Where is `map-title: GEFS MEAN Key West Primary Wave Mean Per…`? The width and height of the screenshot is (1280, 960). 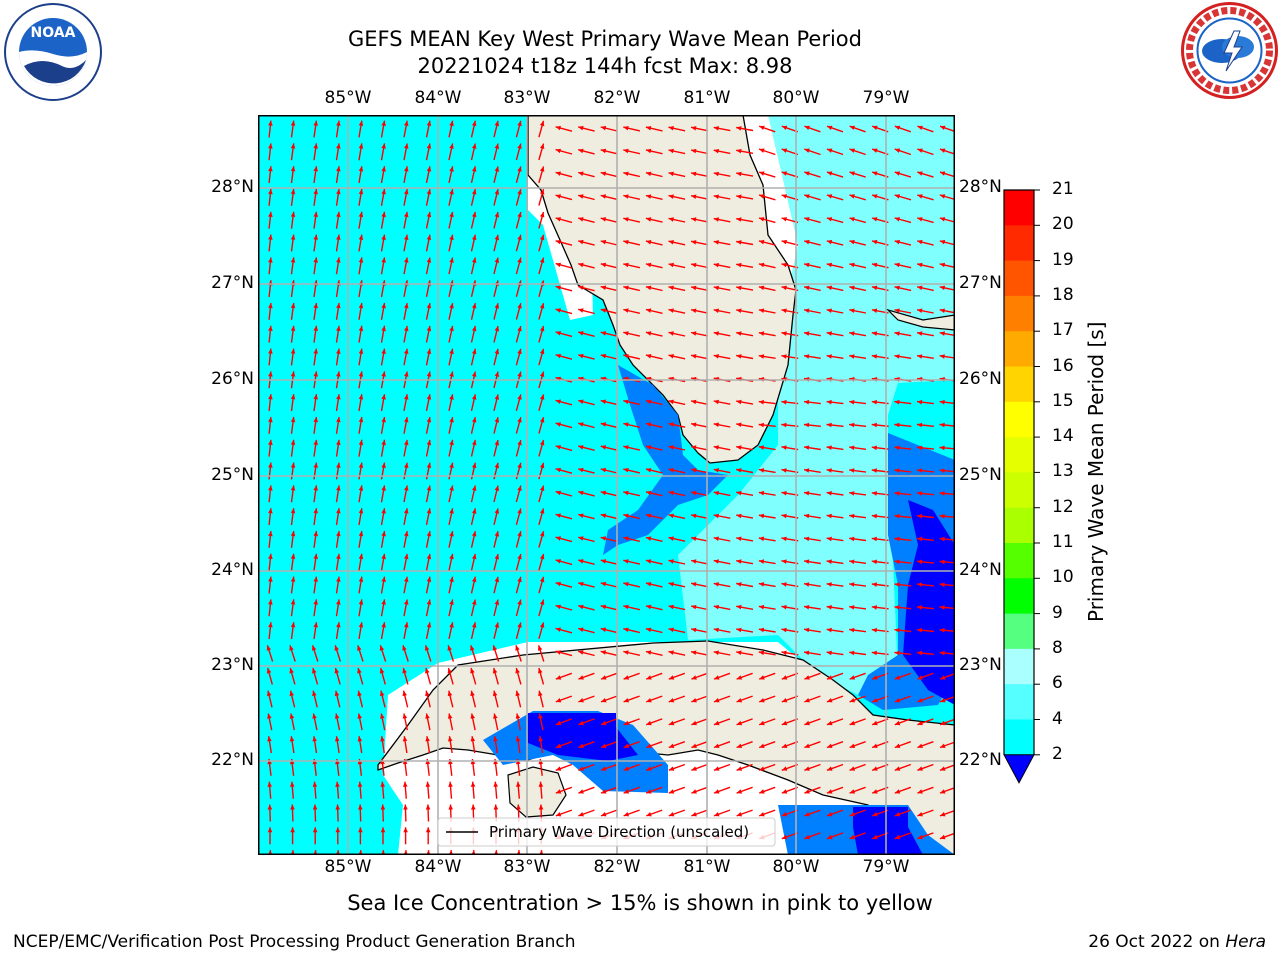
map-title: GEFS MEAN Key West Primary Wave Mean Per… is located at coordinates (605, 39).